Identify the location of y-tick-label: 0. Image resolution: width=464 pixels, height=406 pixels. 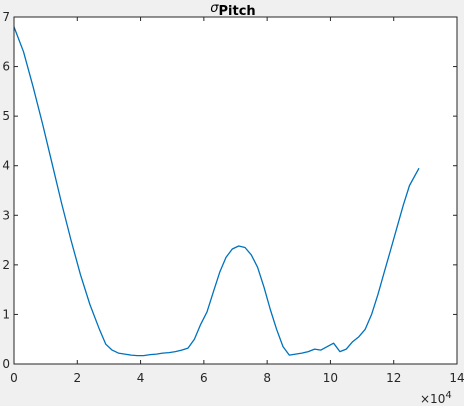
(6, 364).